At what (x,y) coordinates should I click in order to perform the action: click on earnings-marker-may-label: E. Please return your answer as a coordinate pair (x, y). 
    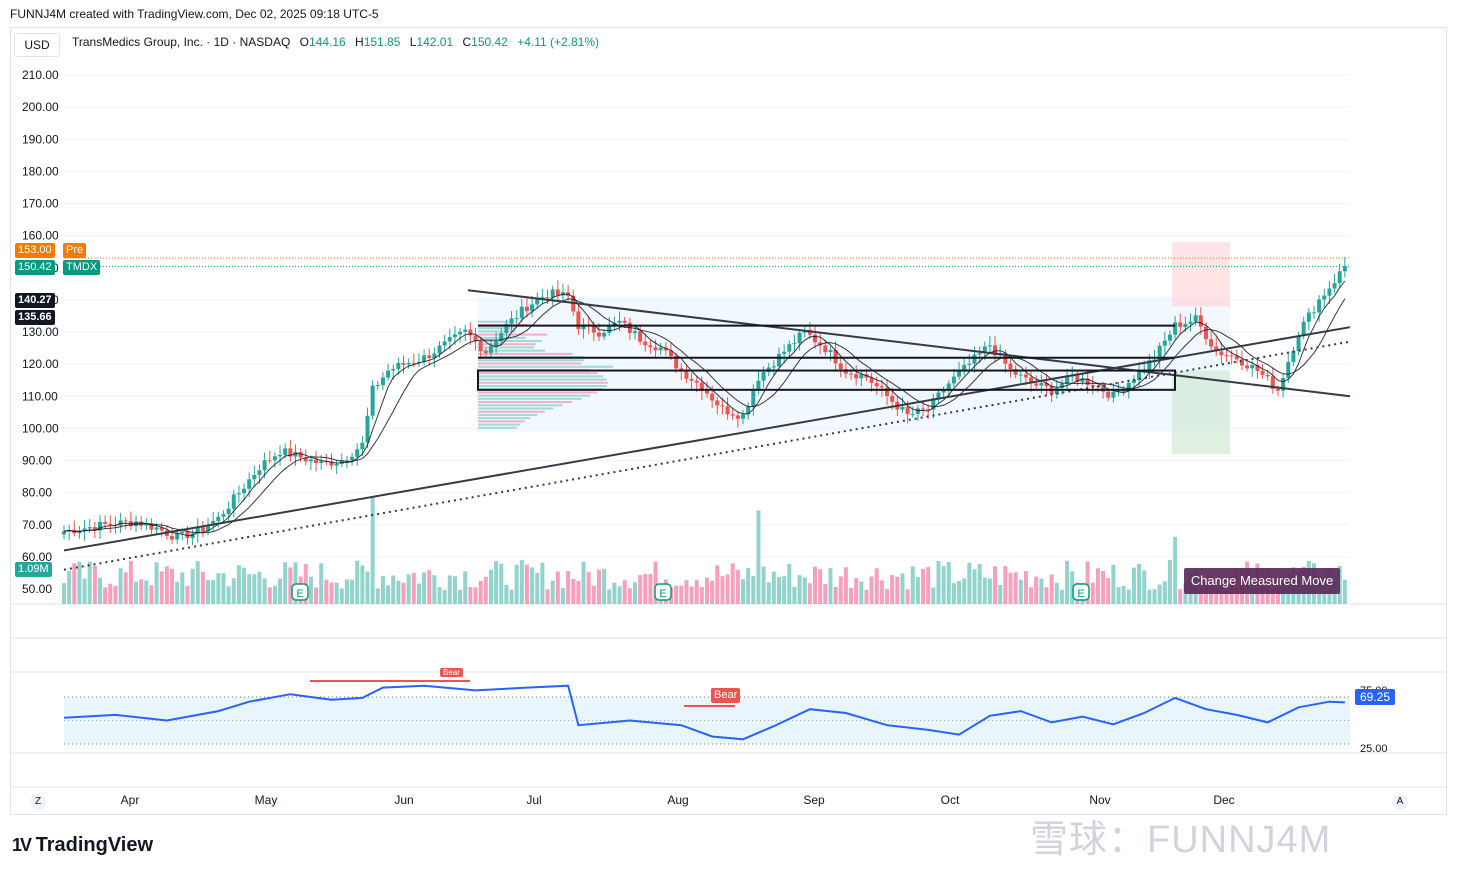
    Looking at the image, I should click on (299, 594).